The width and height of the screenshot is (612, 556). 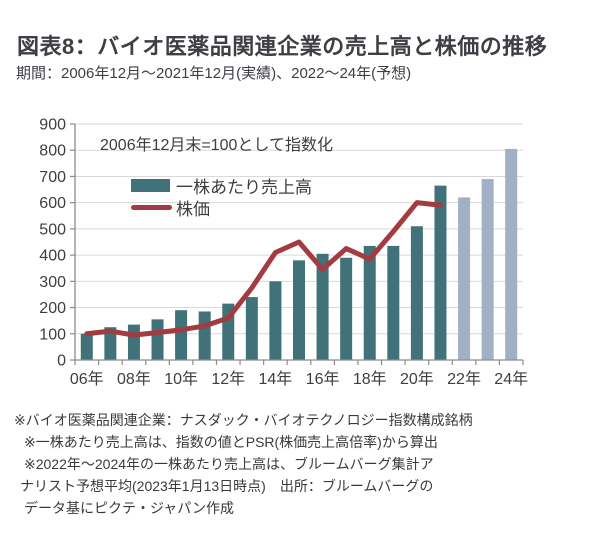 I want to click on chart-legend: 一株あたり売上高 株価, so click(x=221, y=196).